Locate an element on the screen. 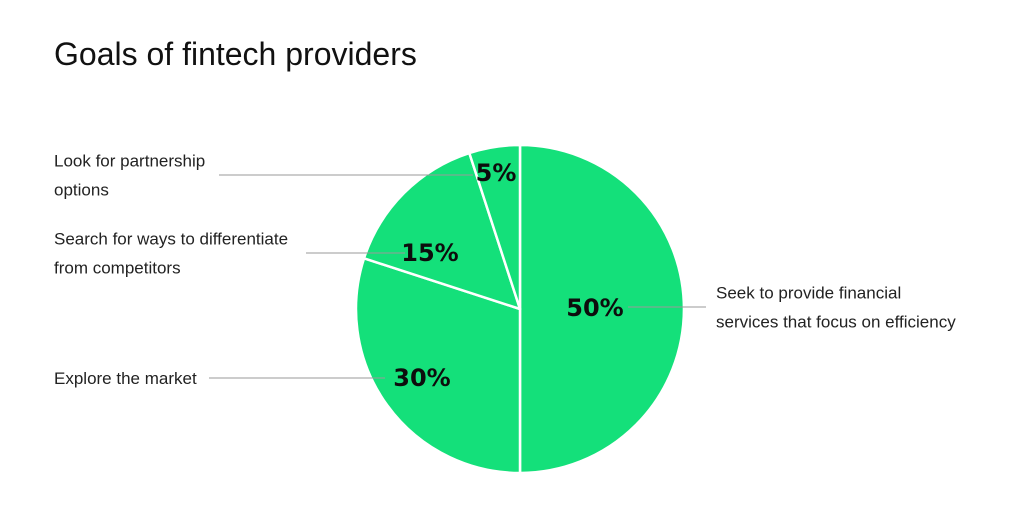  slice-label-3-line-1: Search for ways to differentiate is located at coordinates (171, 239).